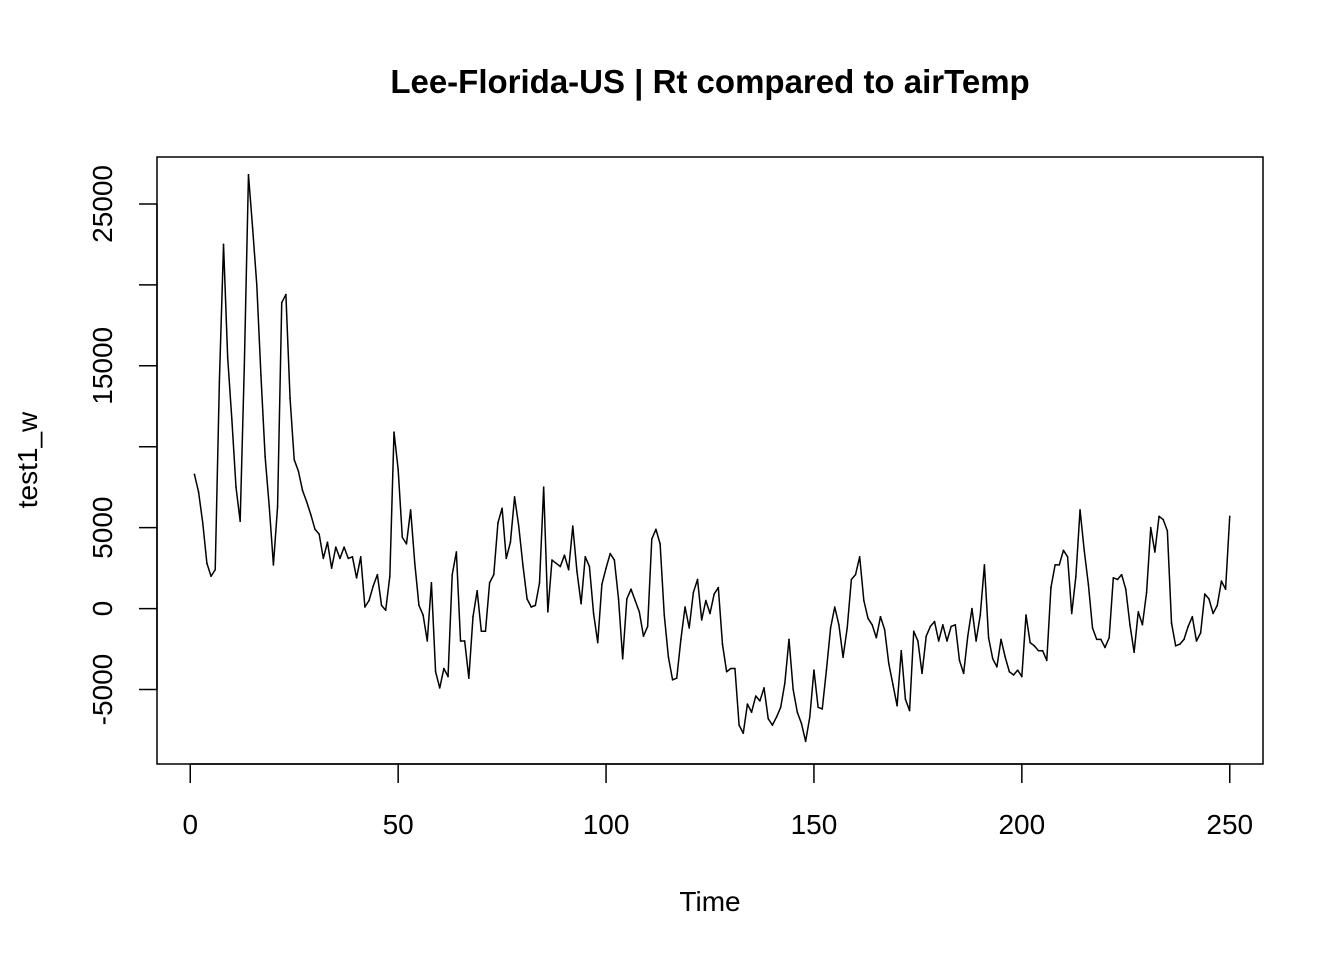  I want to click on x-tick-label: 100, so click(606, 824).